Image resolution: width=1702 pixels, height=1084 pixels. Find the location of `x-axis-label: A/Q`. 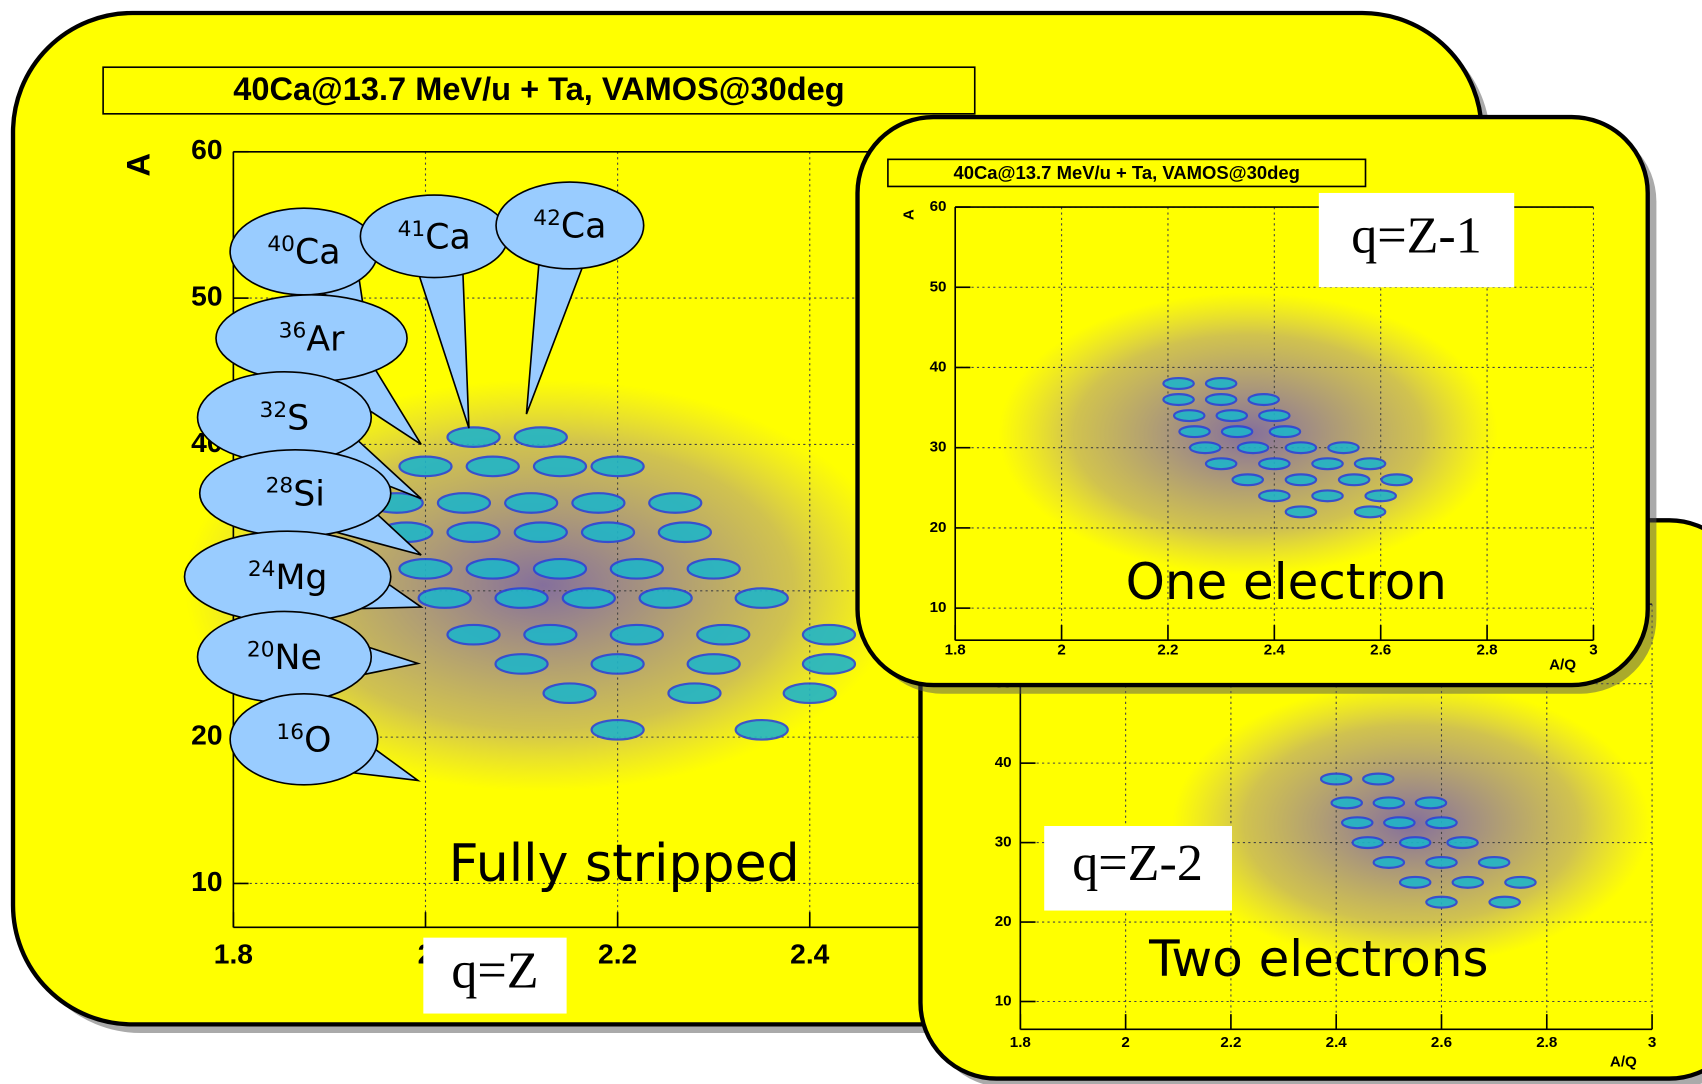

x-axis-label: A/Q is located at coordinates (1562, 665).